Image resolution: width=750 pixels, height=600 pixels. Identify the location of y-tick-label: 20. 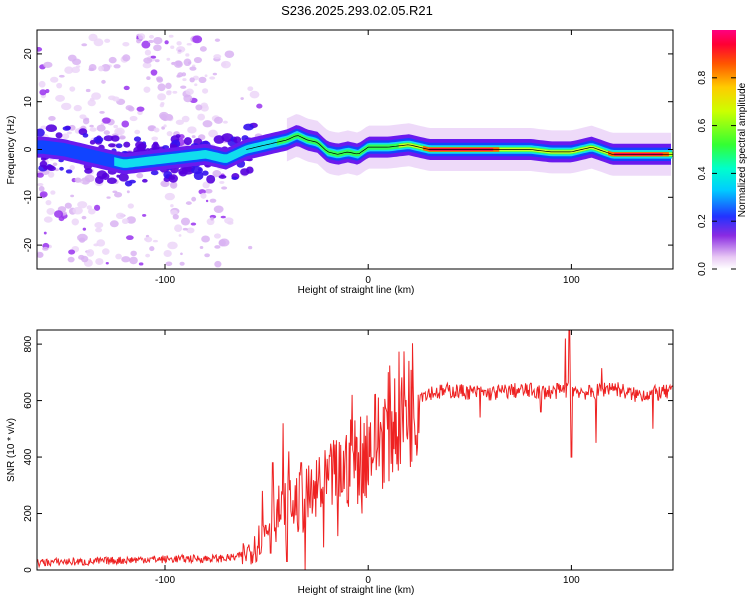
(28, 54).